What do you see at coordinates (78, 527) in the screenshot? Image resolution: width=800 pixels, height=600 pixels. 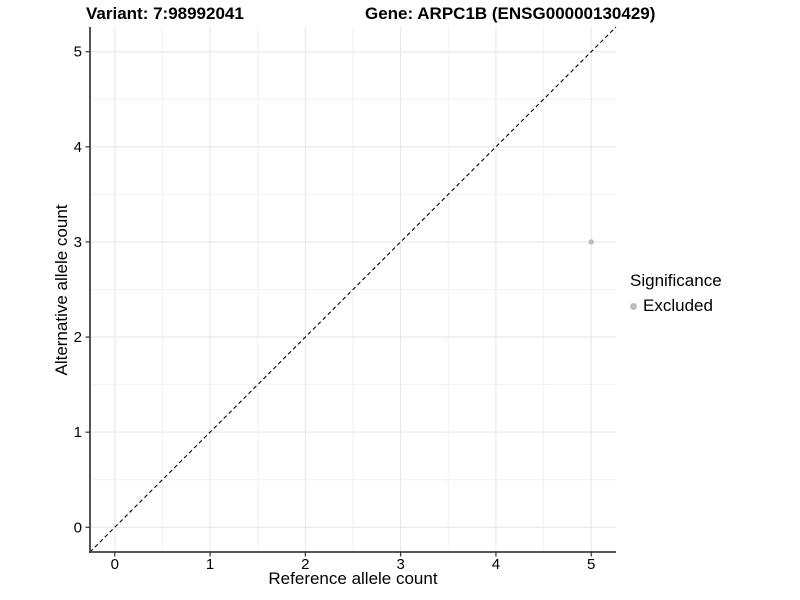 I see `y-tick-label: 0` at bounding box center [78, 527].